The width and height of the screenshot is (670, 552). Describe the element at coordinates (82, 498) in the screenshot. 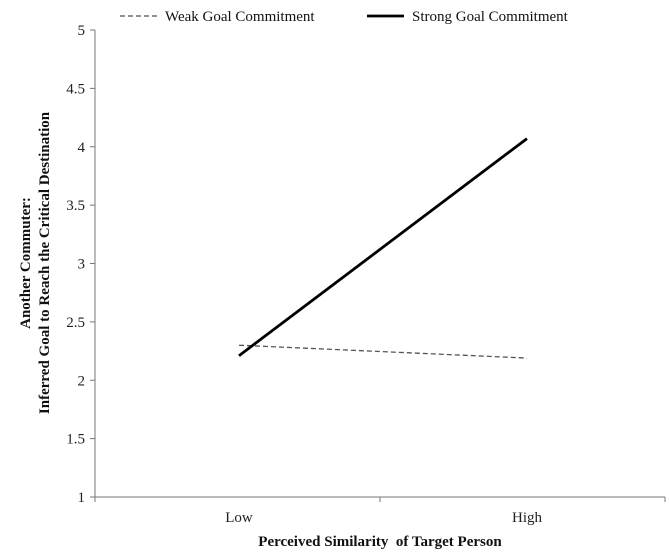

I see `y-tick-label: 1` at that location.